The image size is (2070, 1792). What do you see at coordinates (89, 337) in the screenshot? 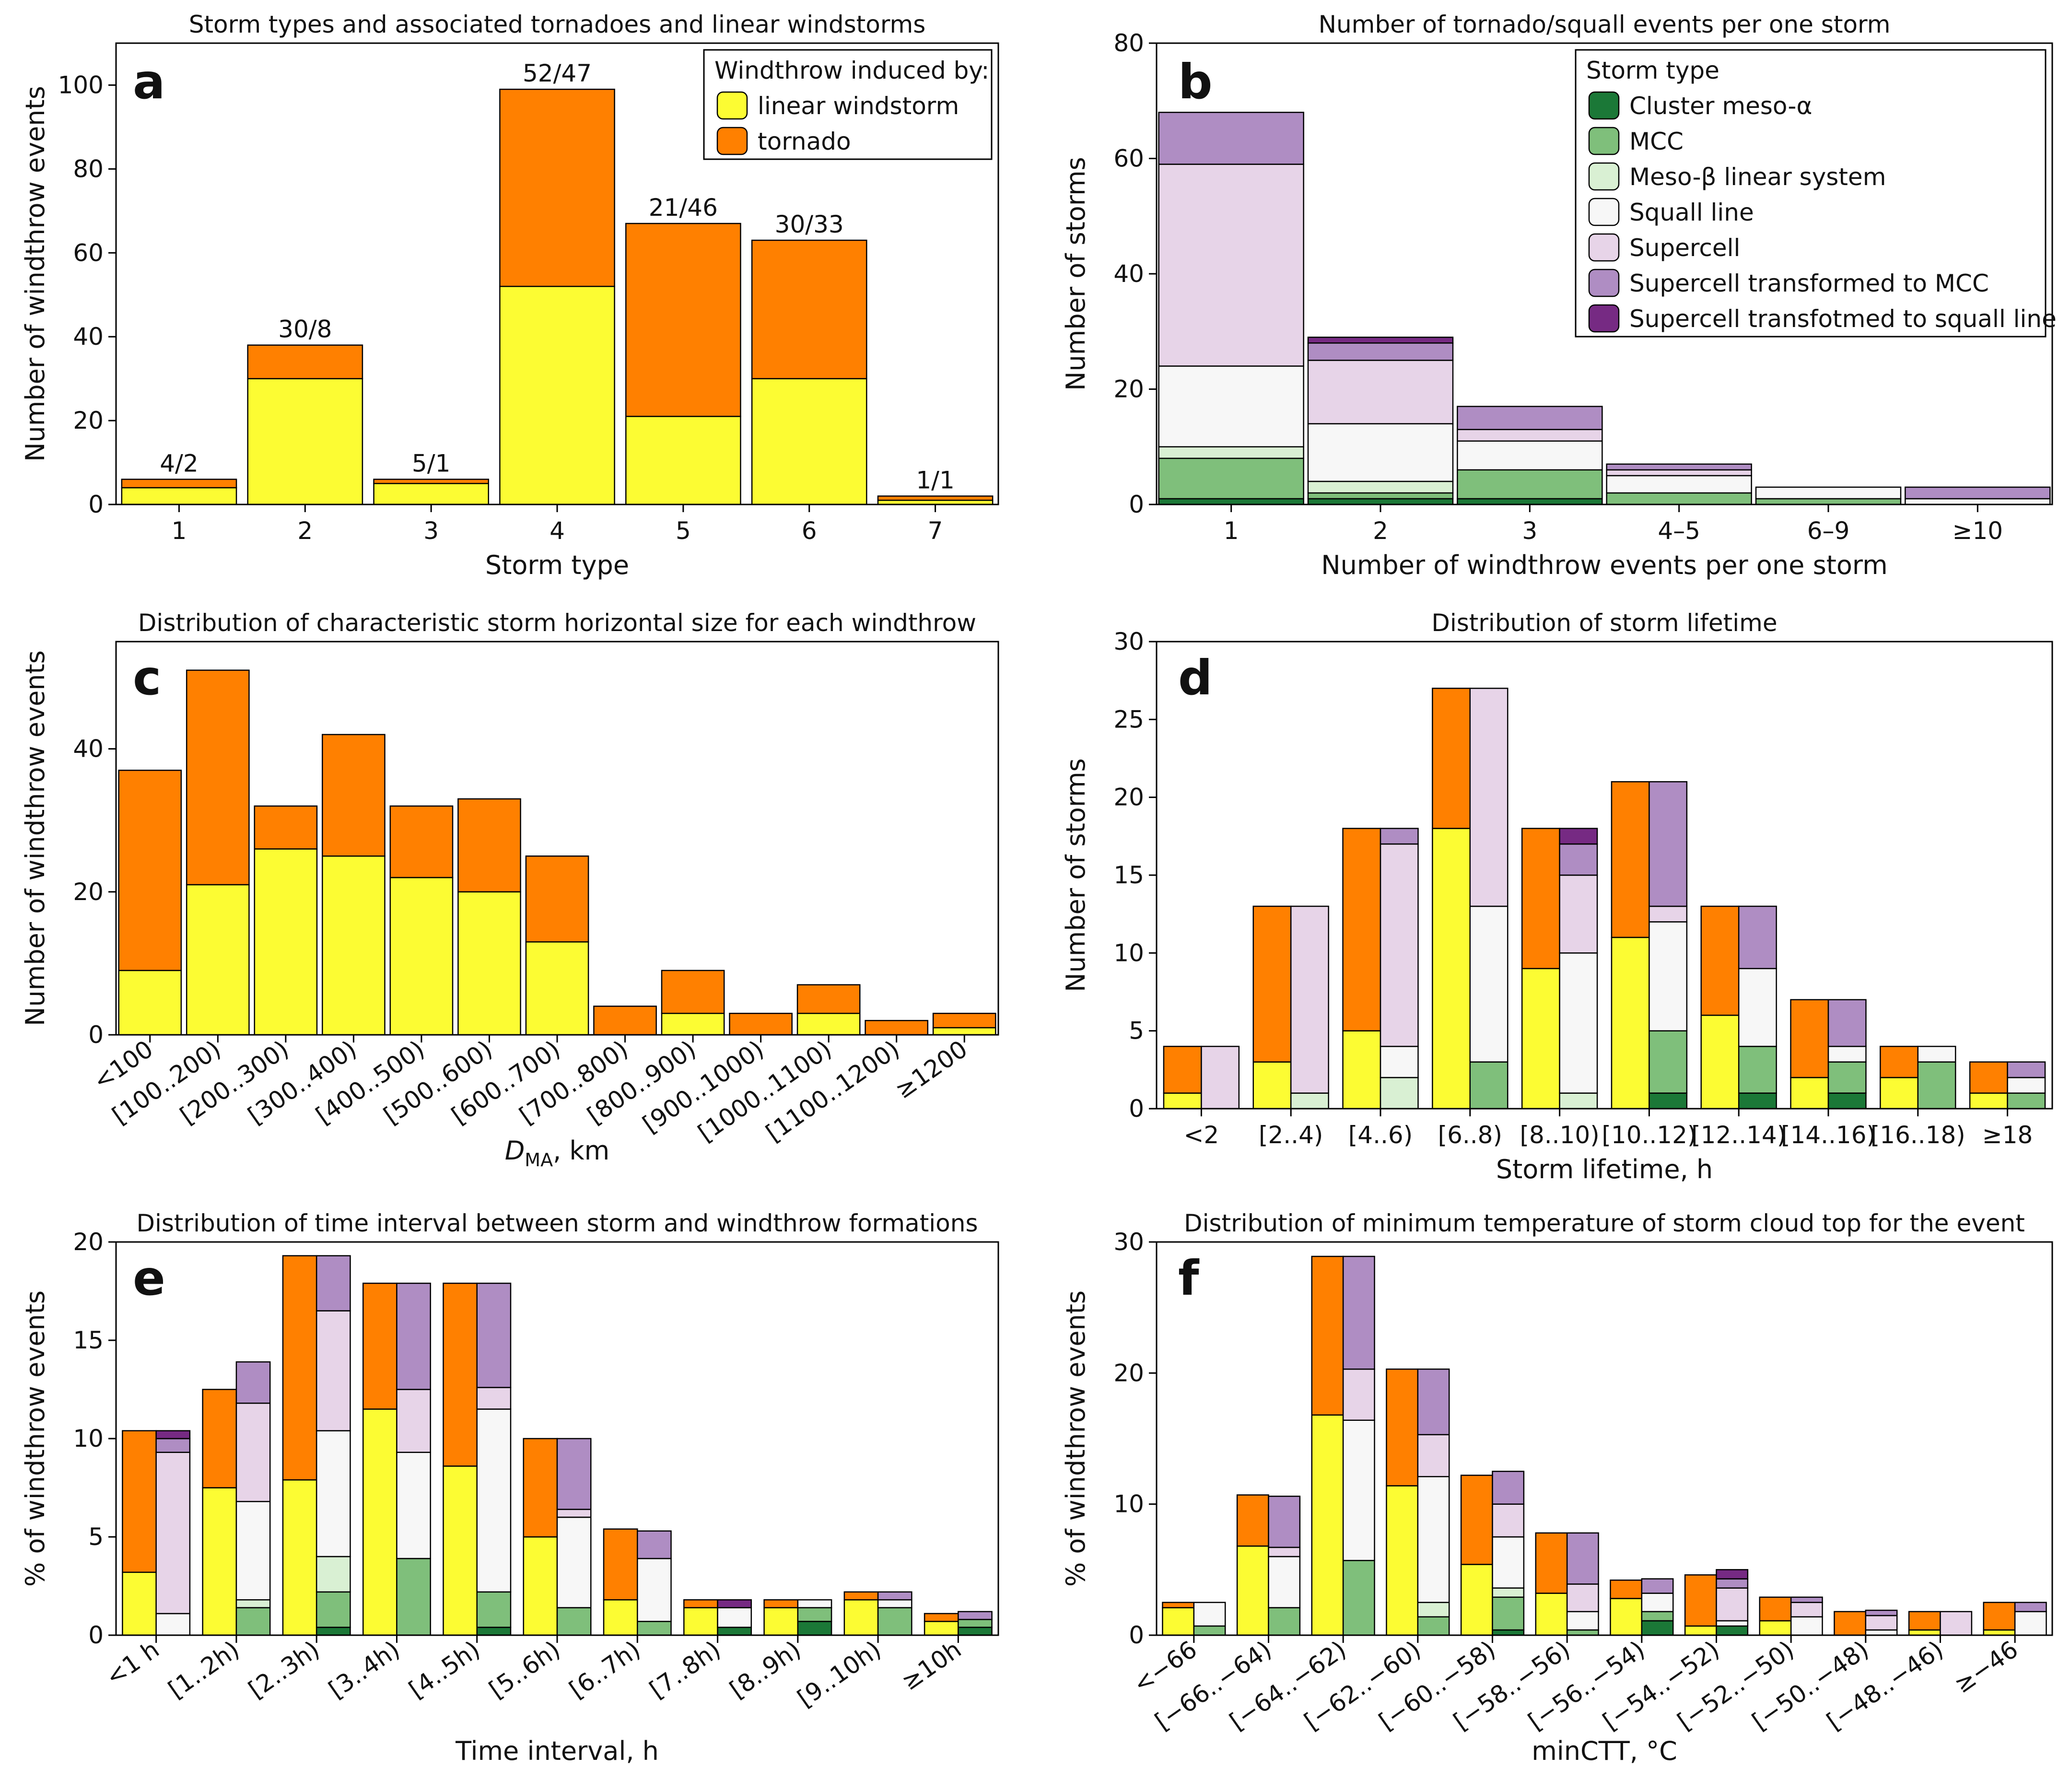
I see `y-tick-label: 40` at bounding box center [89, 337].